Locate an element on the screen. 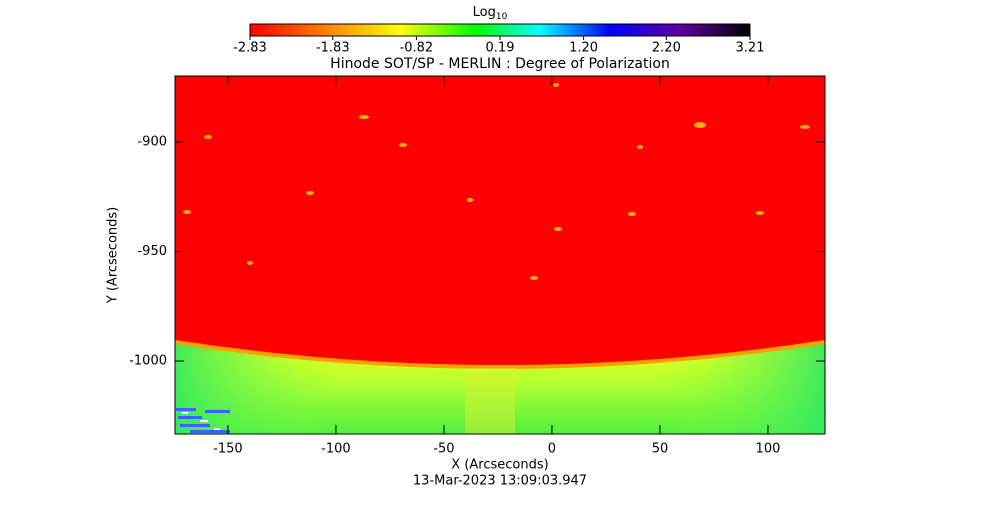  colorbar-tick-label: -0.82 is located at coordinates (417, 48).